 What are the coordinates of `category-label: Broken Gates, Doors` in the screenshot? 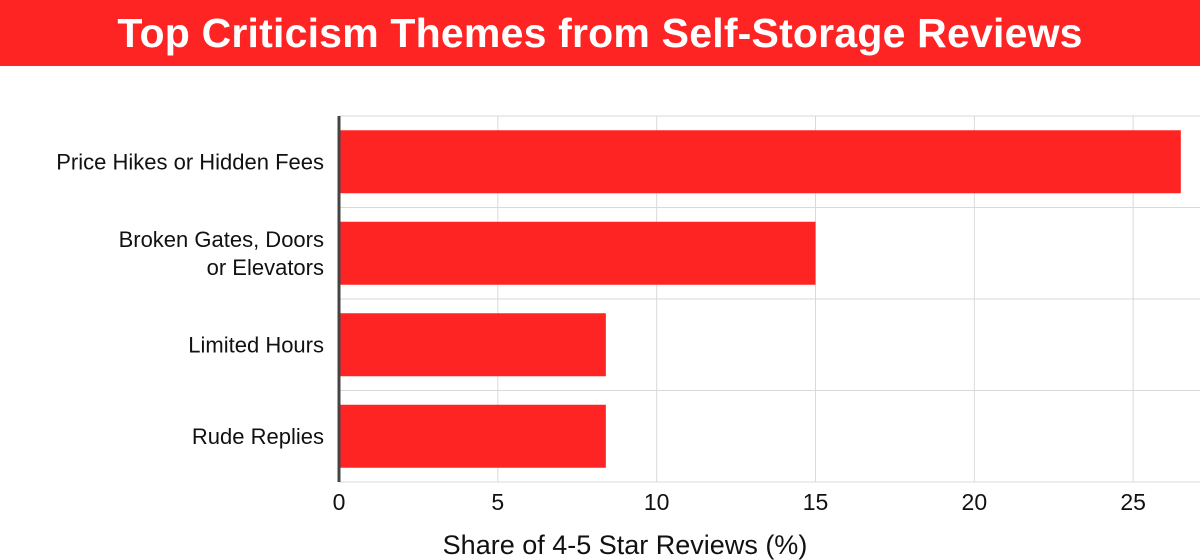 It's located at (221, 239).